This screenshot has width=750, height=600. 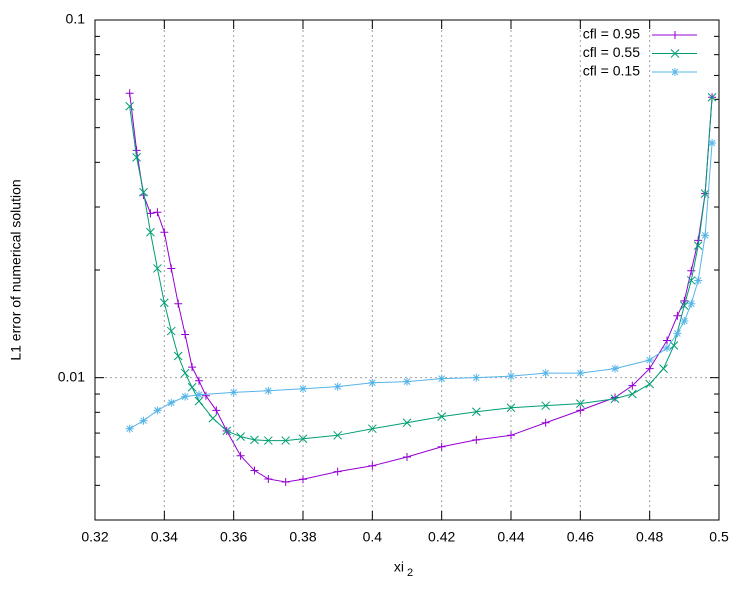 I want to click on x-tick-label: 0.38, so click(x=302, y=537).